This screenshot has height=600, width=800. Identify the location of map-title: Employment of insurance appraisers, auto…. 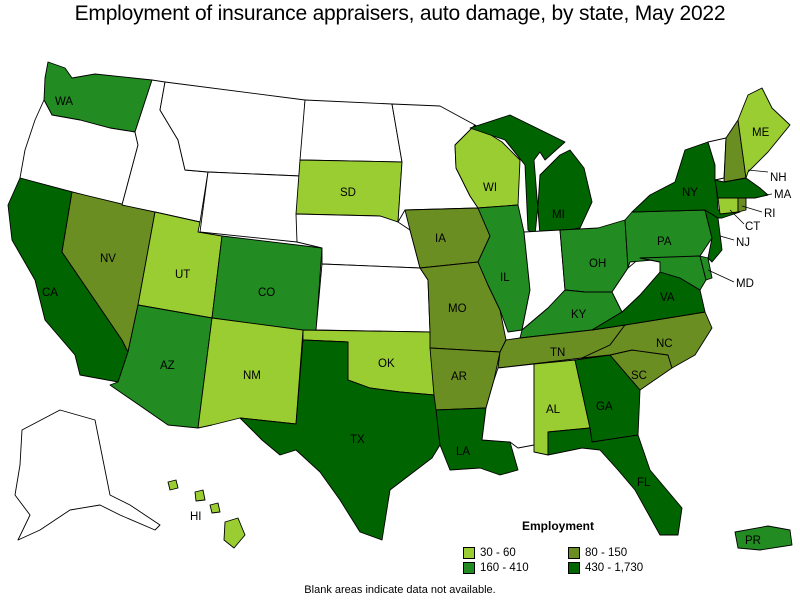
(400, 13).